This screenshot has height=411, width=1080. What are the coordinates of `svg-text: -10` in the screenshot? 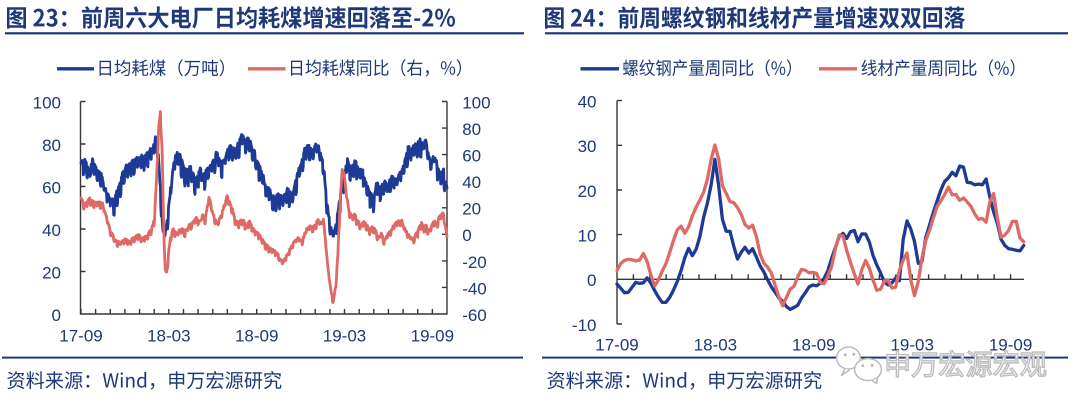 It's located at (584, 325).